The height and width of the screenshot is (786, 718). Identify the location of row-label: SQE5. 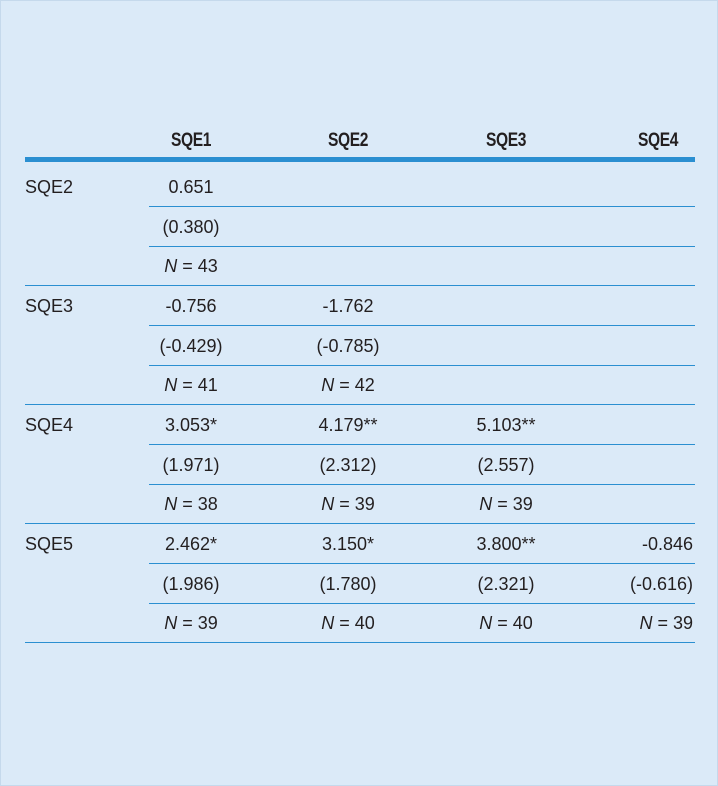
(49, 544).